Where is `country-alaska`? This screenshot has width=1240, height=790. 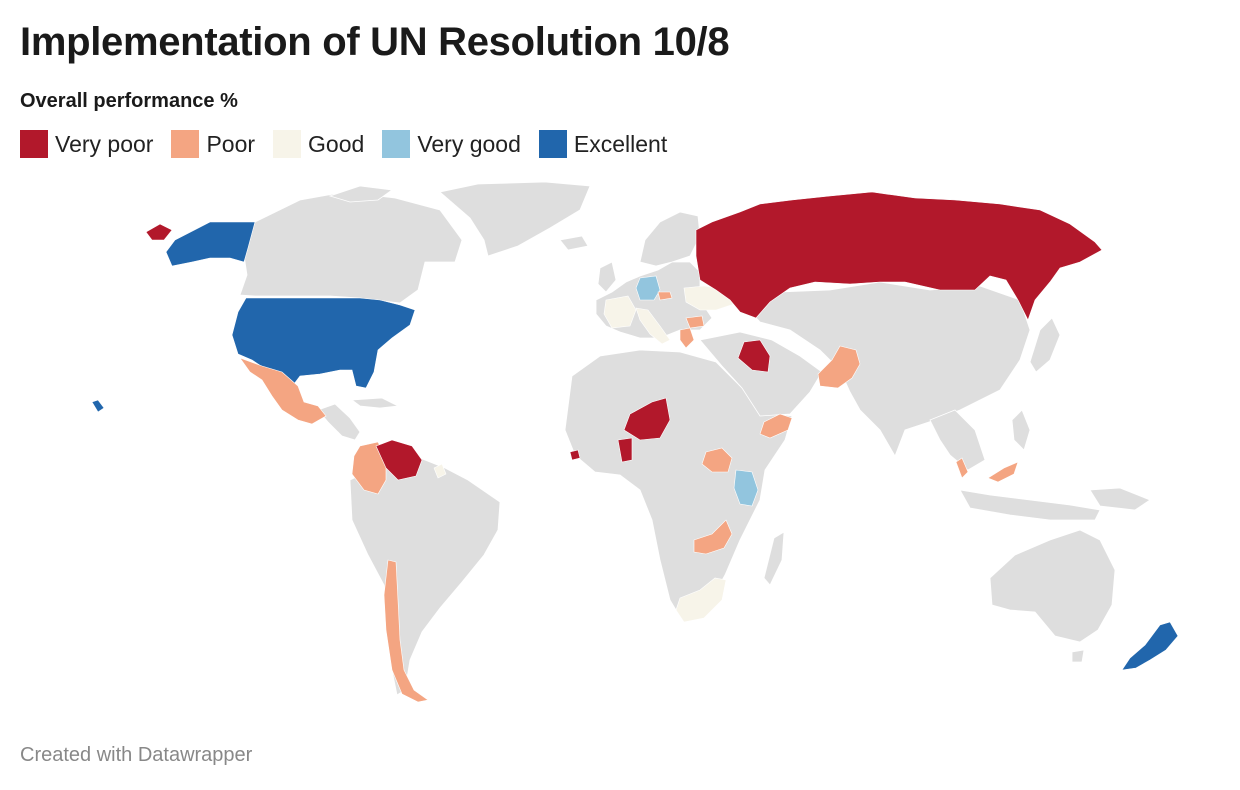 country-alaska is located at coordinates (210, 244).